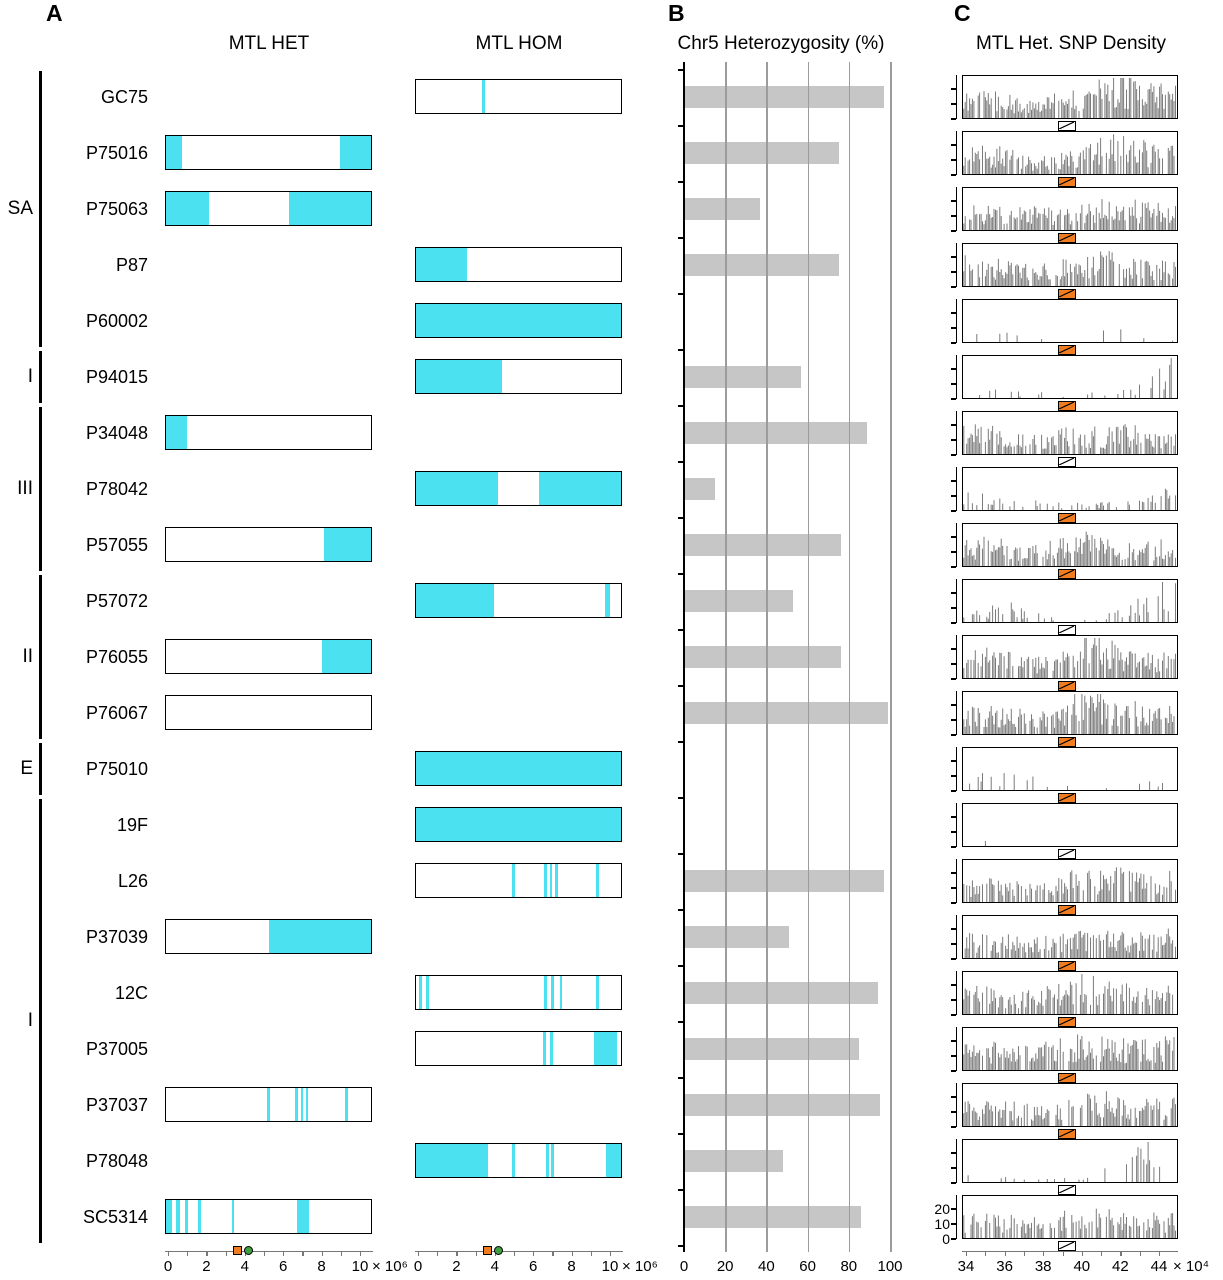 The height and width of the screenshot is (1280, 1223). I want to click on chromosome-axis-tick-label: 2, so click(456, 1266).